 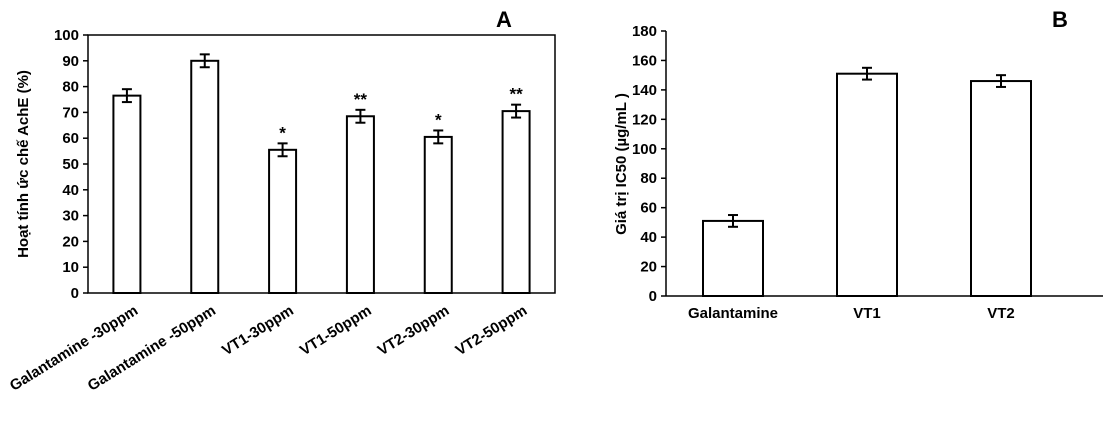 What do you see at coordinates (644, 119) in the screenshot?
I see `y-tick-label: 120` at bounding box center [644, 119].